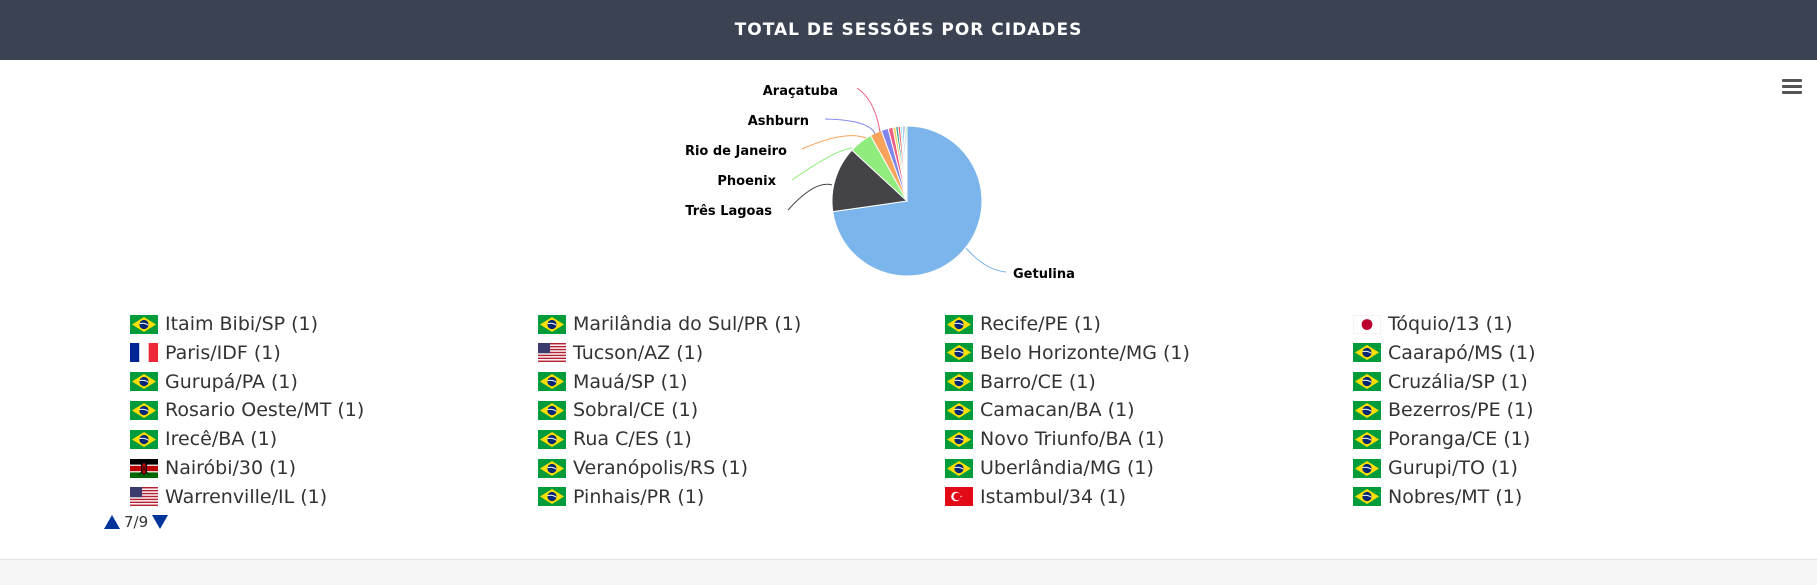 The height and width of the screenshot is (585, 1817). Describe the element at coordinates (834, 142) in the screenshot. I see `connector-rio-de-janeiro` at that location.